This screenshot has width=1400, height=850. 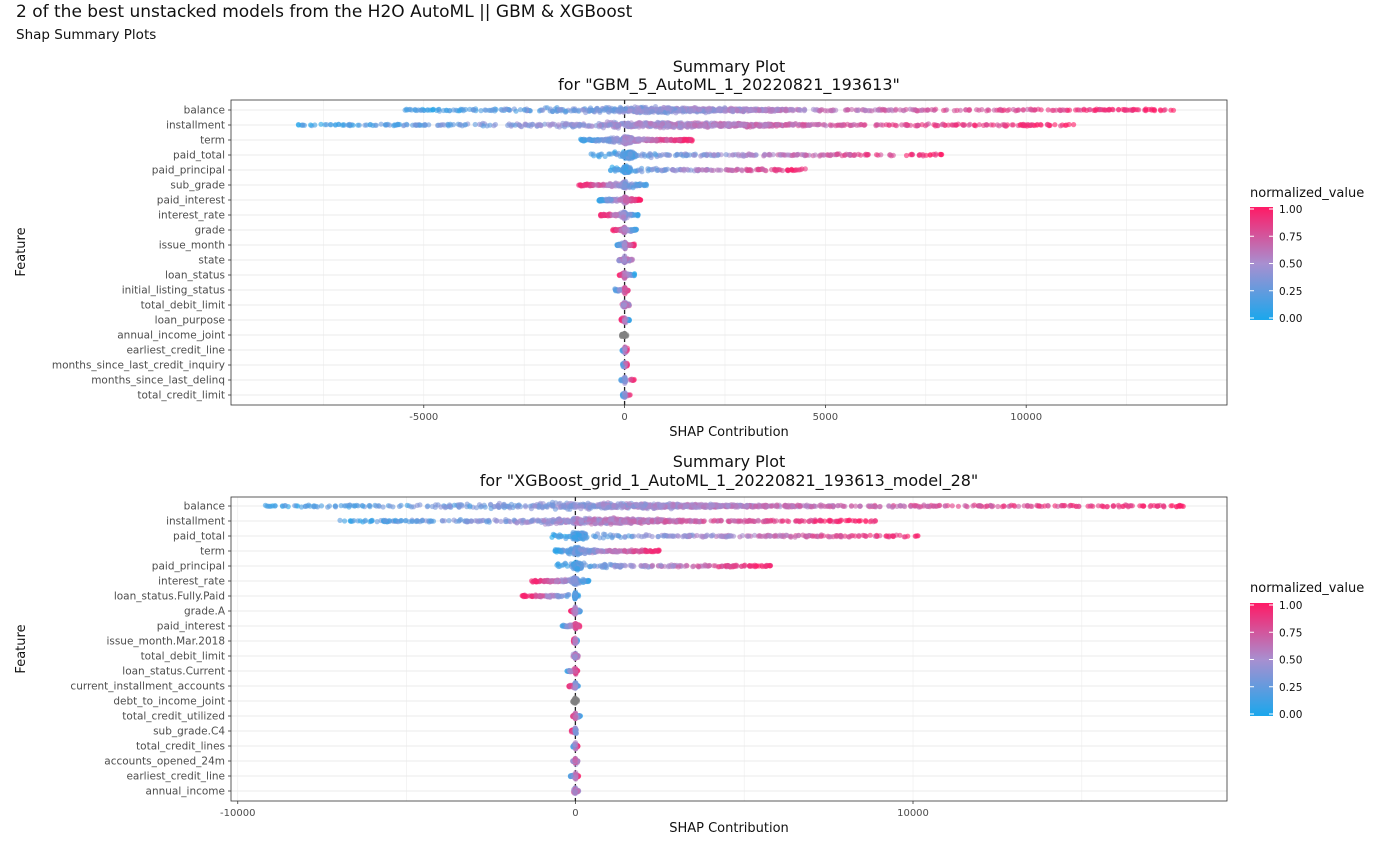 What do you see at coordinates (212, 141) in the screenshot?
I see `feature-label: term` at bounding box center [212, 141].